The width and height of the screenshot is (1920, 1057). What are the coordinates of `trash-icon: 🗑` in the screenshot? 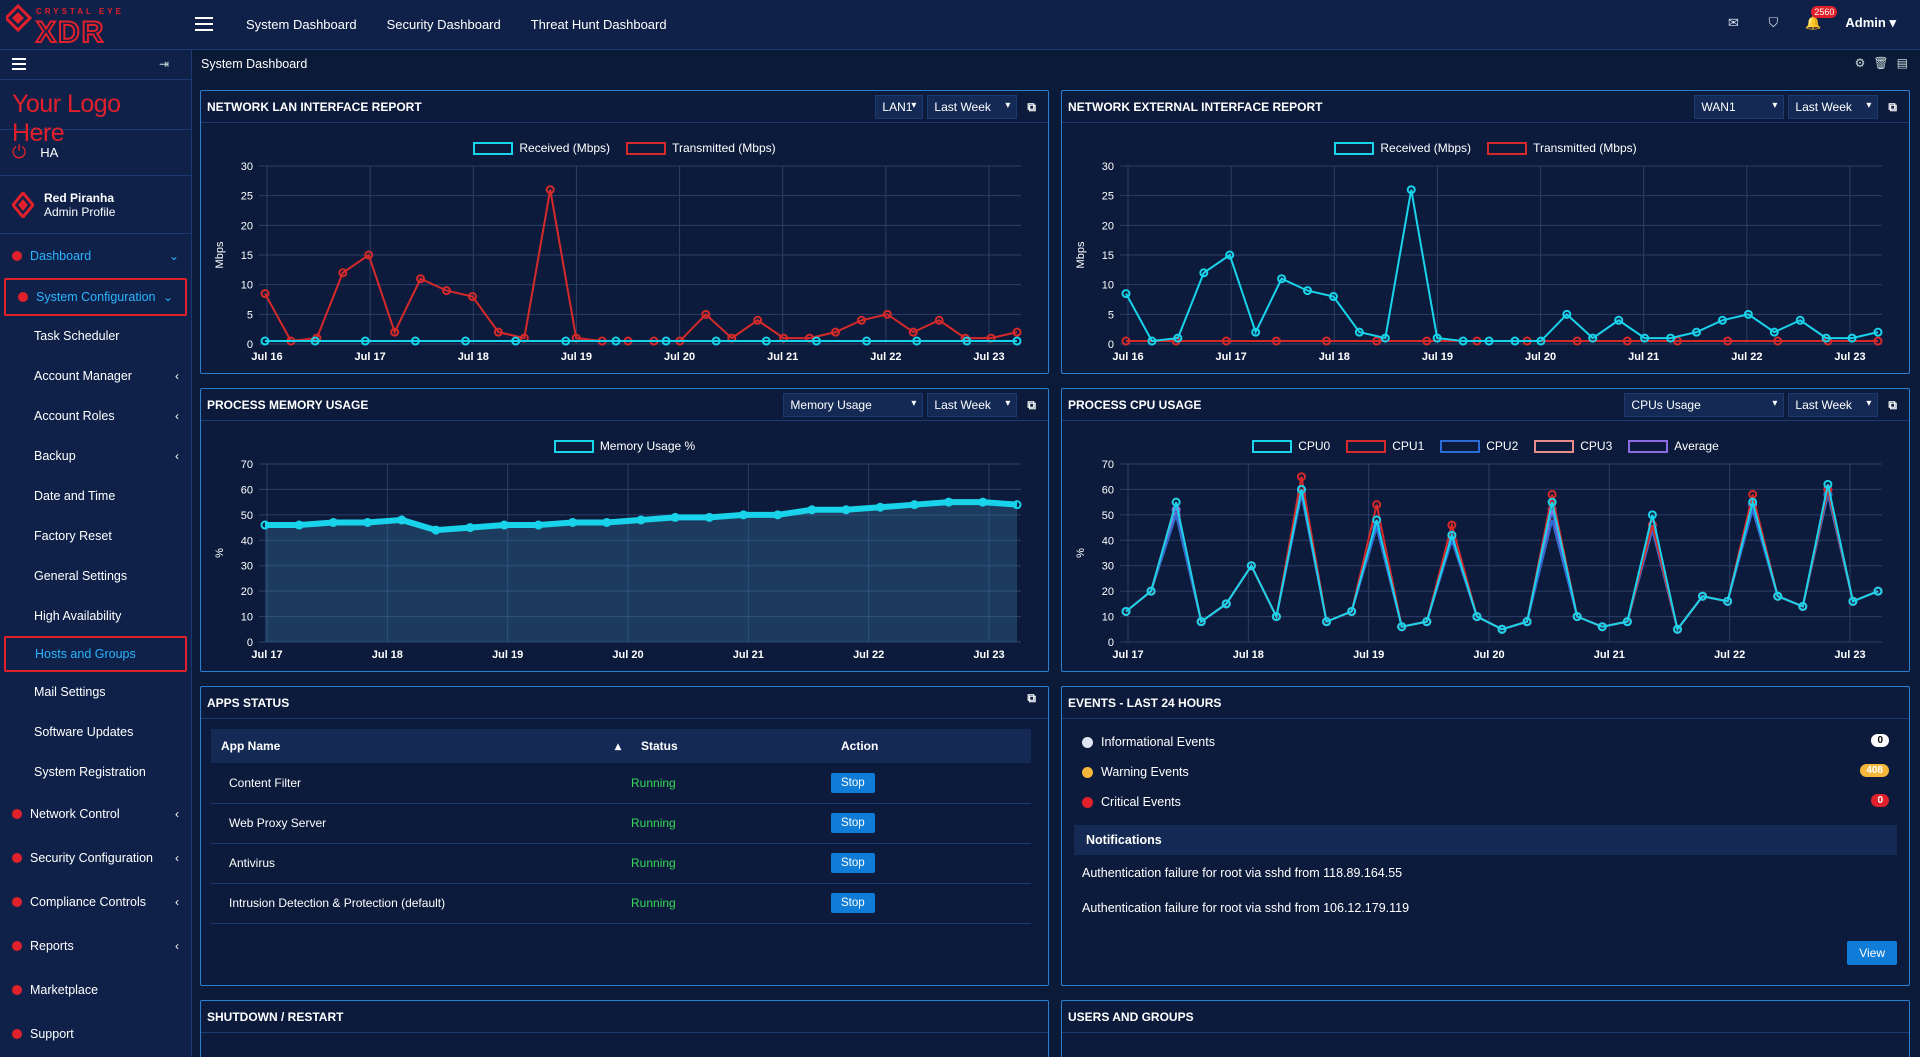 It's located at (1881, 63).